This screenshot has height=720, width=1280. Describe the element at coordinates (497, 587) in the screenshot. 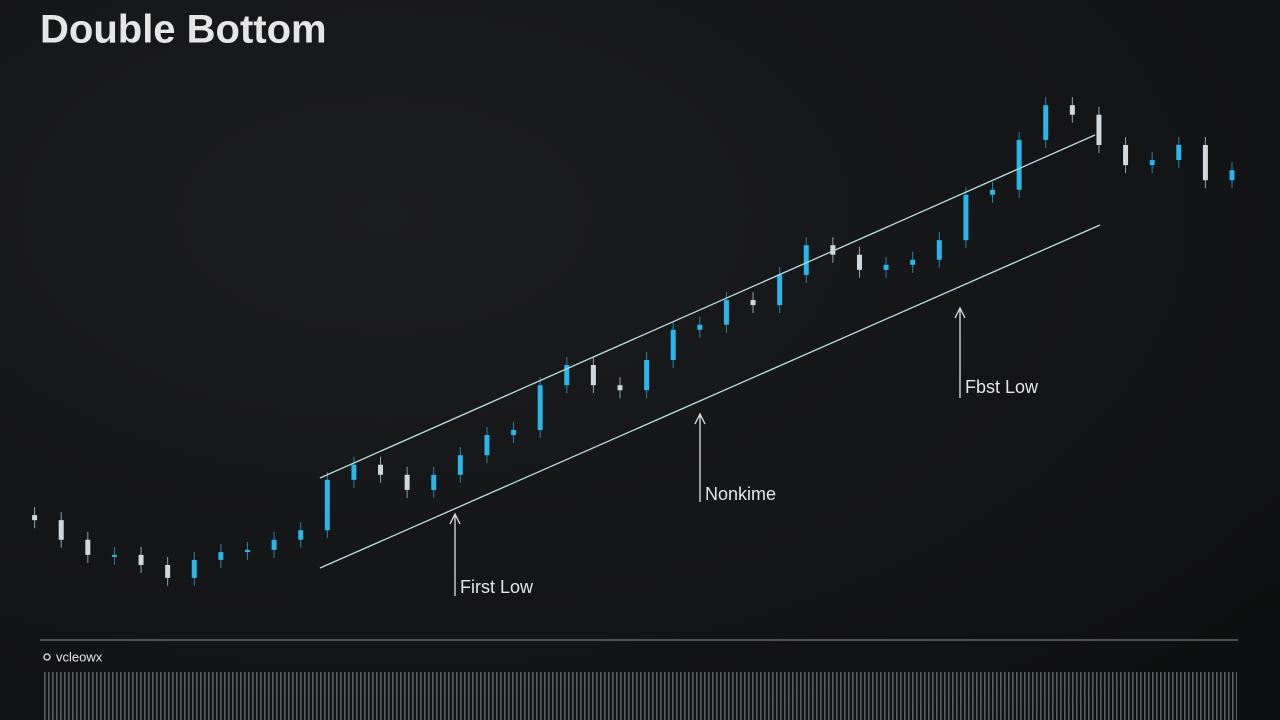

I see `annotation: First Low` at that location.